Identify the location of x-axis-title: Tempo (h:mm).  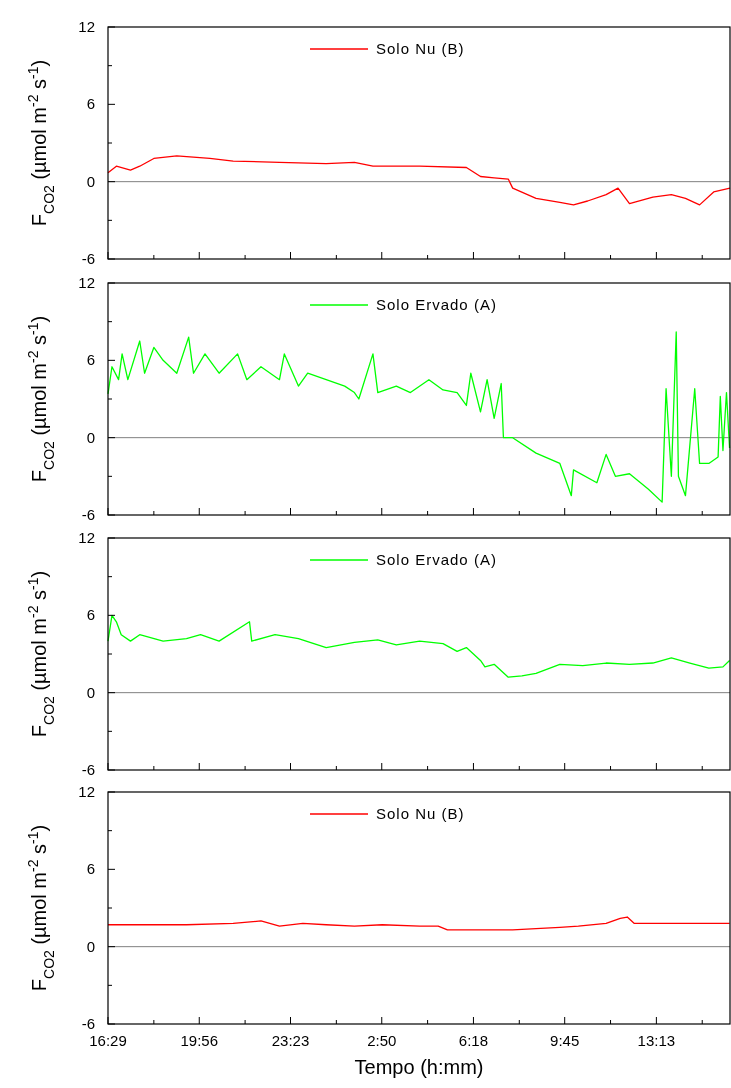
(419, 1067).